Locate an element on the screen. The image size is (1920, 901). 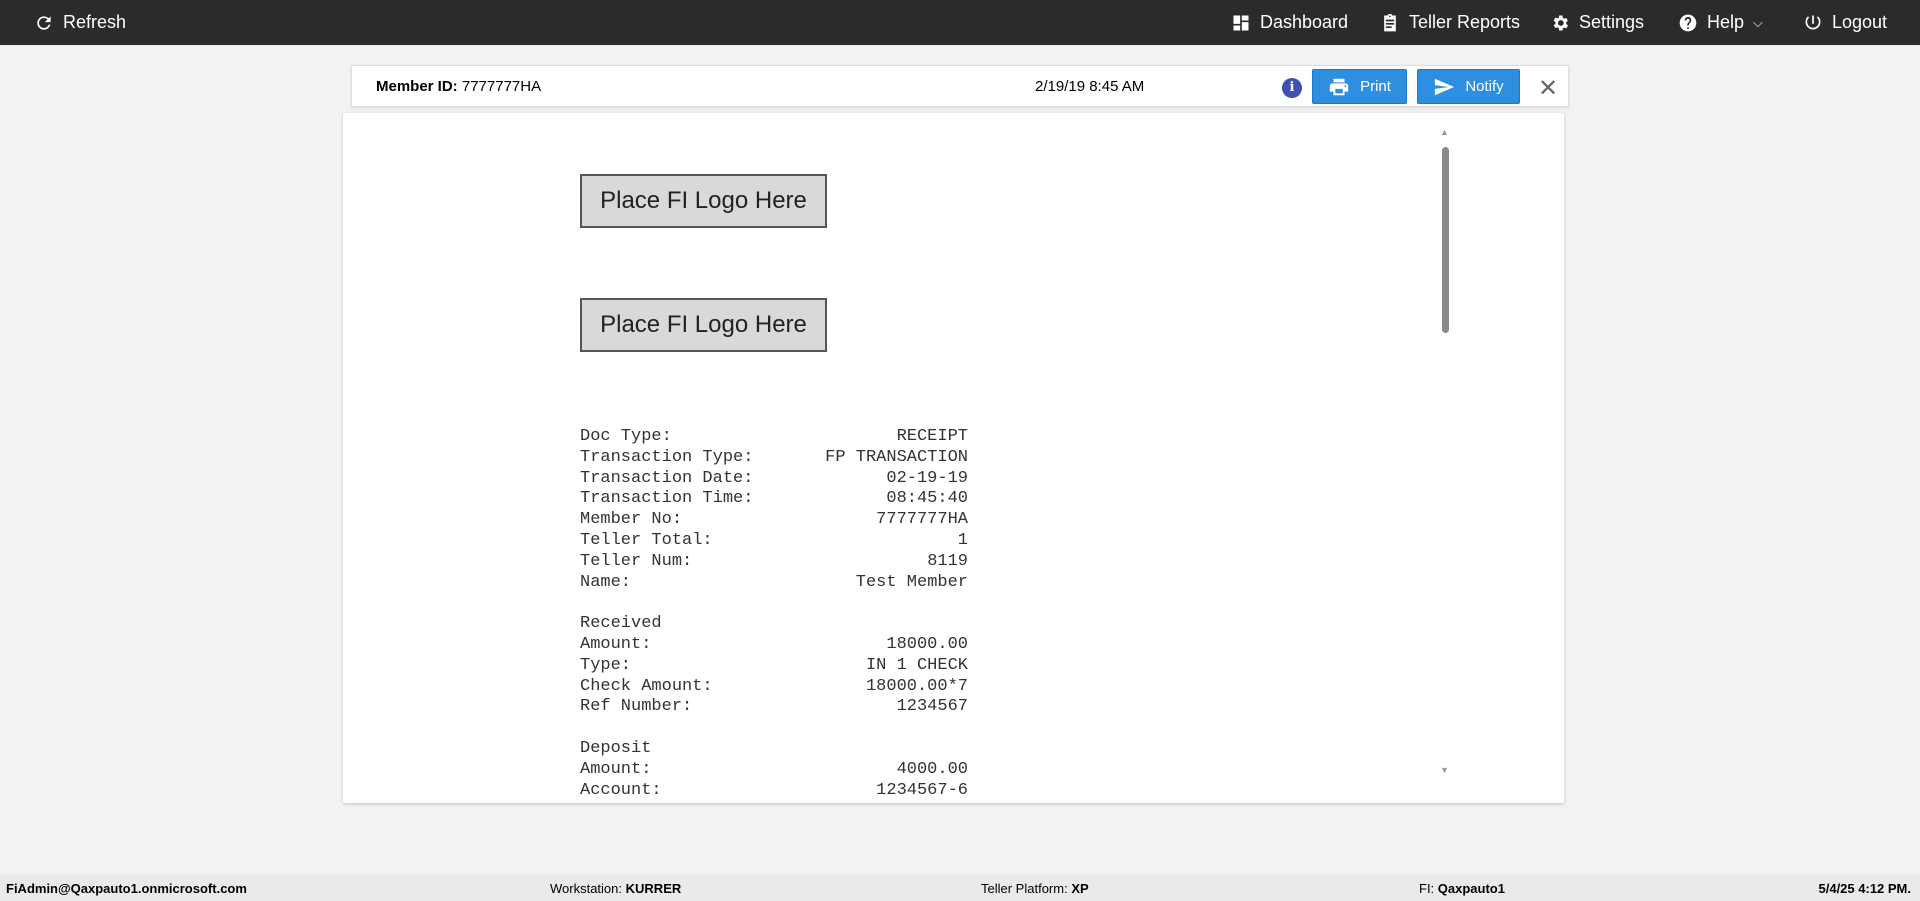
receipt-value: 7777777HA is located at coordinates (922, 520).